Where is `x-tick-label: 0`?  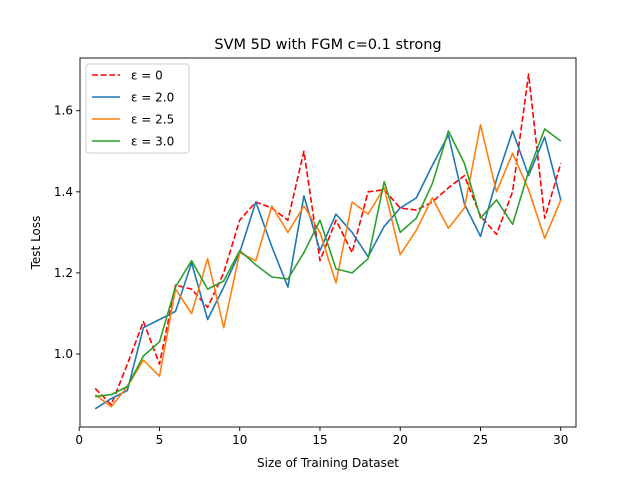
x-tick-label: 0 is located at coordinates (79, 440).